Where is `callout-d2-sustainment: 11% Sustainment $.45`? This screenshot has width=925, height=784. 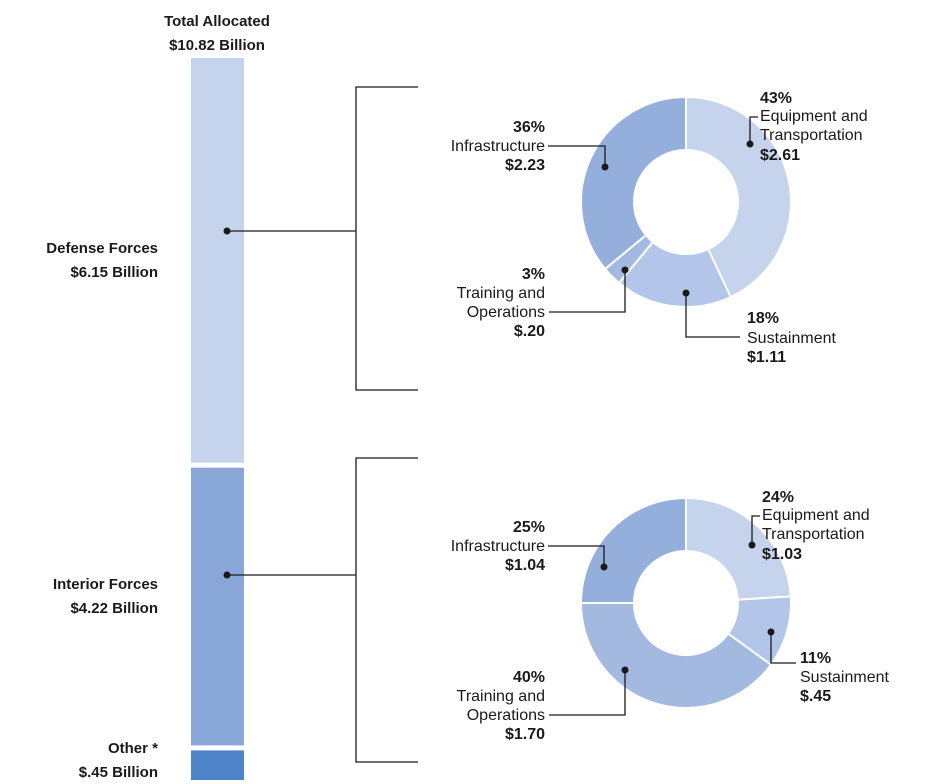 callout-d2-sustainment: 11% Sustainment $.45 is located at coordinates (844, 677).